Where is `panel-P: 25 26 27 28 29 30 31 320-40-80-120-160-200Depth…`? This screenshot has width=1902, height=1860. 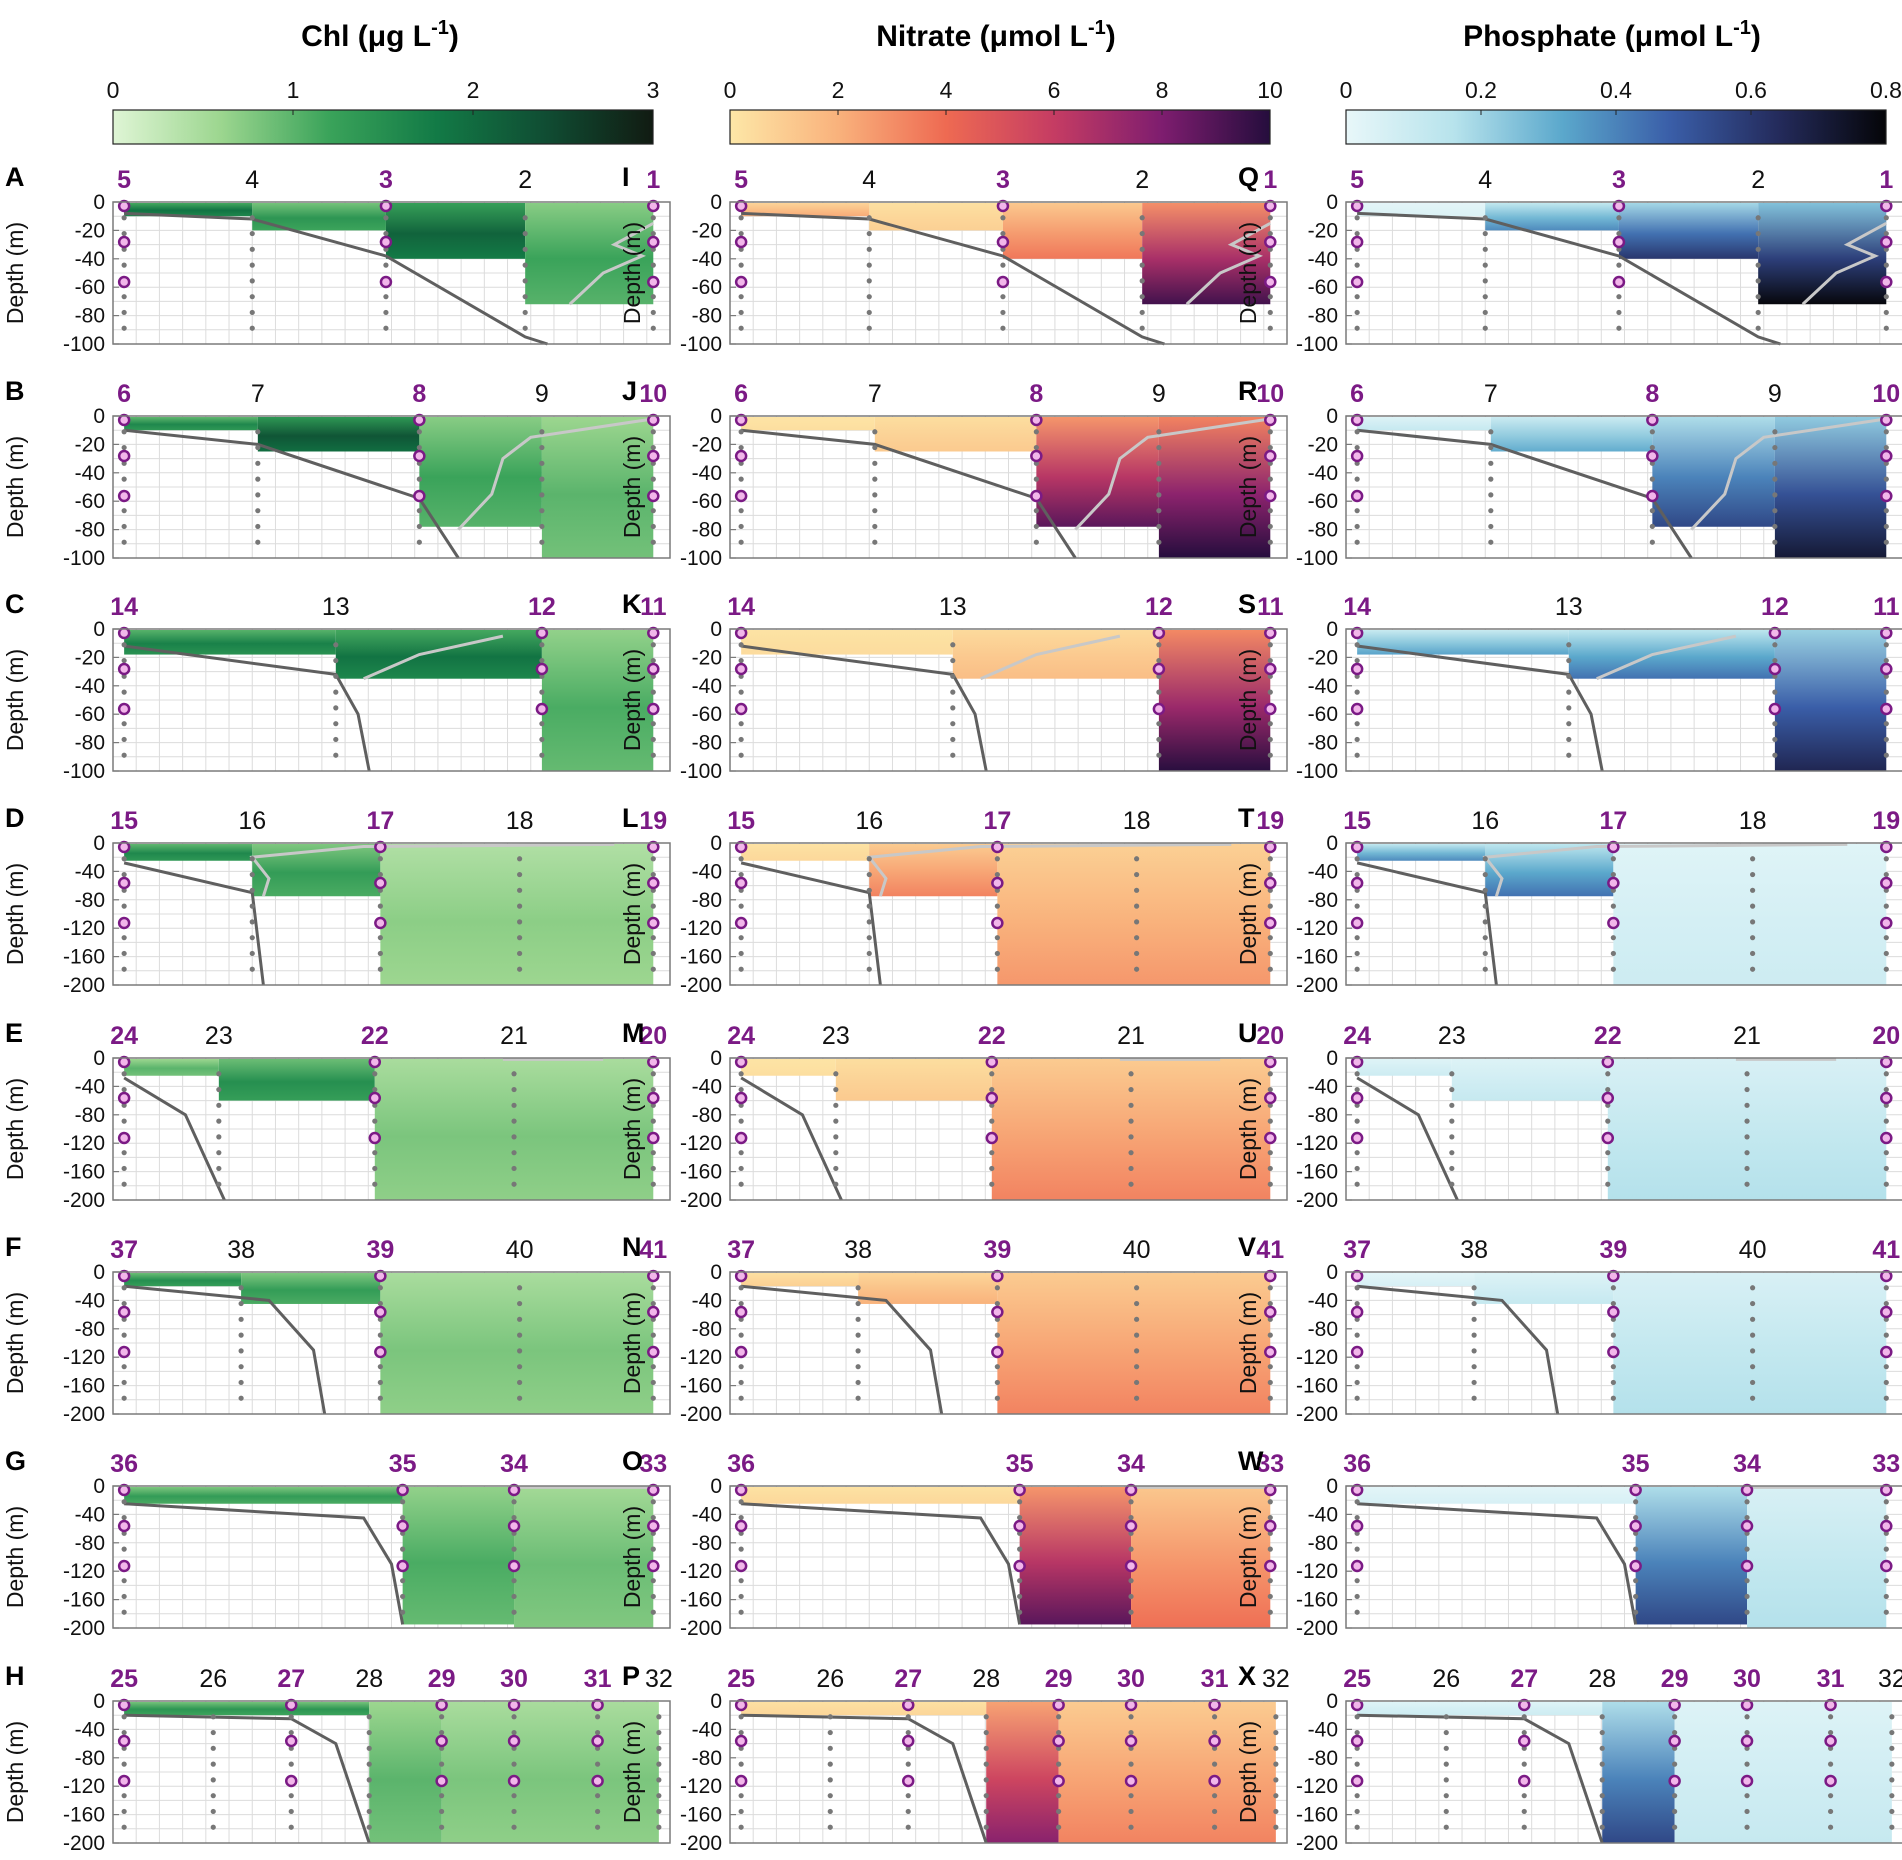 panel-P: 25 26 27 28 29 30 31 320-40-80-120-160-200Depth… is located at coordinates (954, 1758).